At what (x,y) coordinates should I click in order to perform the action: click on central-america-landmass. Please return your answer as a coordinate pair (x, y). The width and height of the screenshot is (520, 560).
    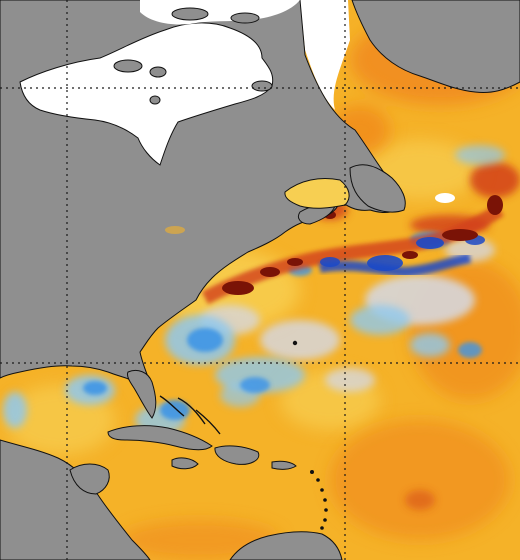
    Looking at the image, I should click on (75, 499).